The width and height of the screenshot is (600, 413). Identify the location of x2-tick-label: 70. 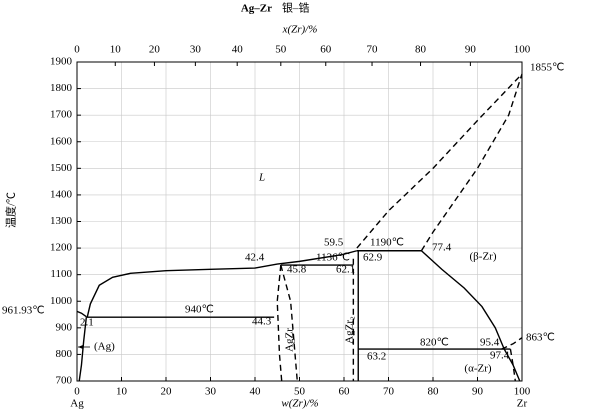
(373, 50).